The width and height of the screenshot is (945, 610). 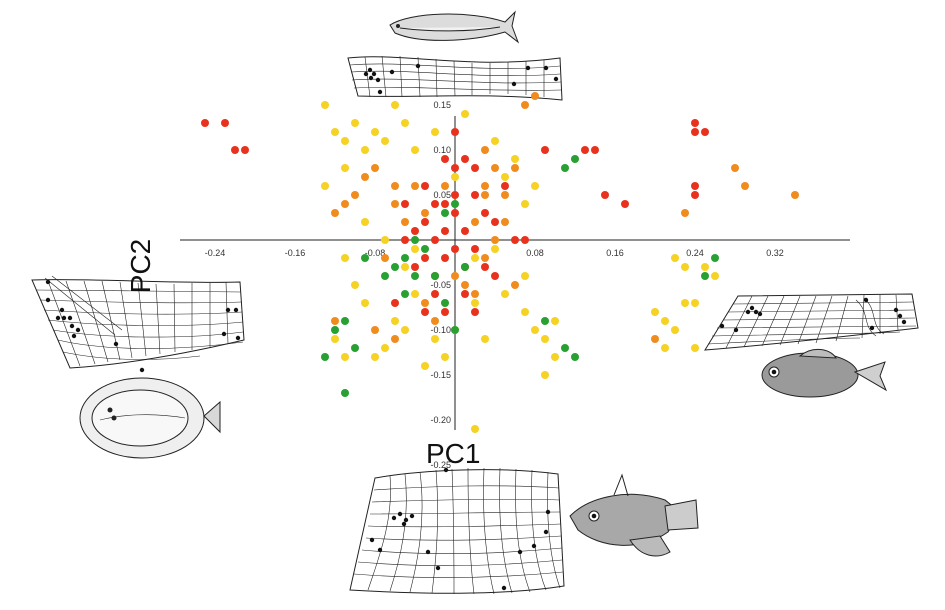 What do you see at coordinates (535, 253) in the screenshot?
I see `x-tick-label: 0.08` at bounding box center [535, 253].